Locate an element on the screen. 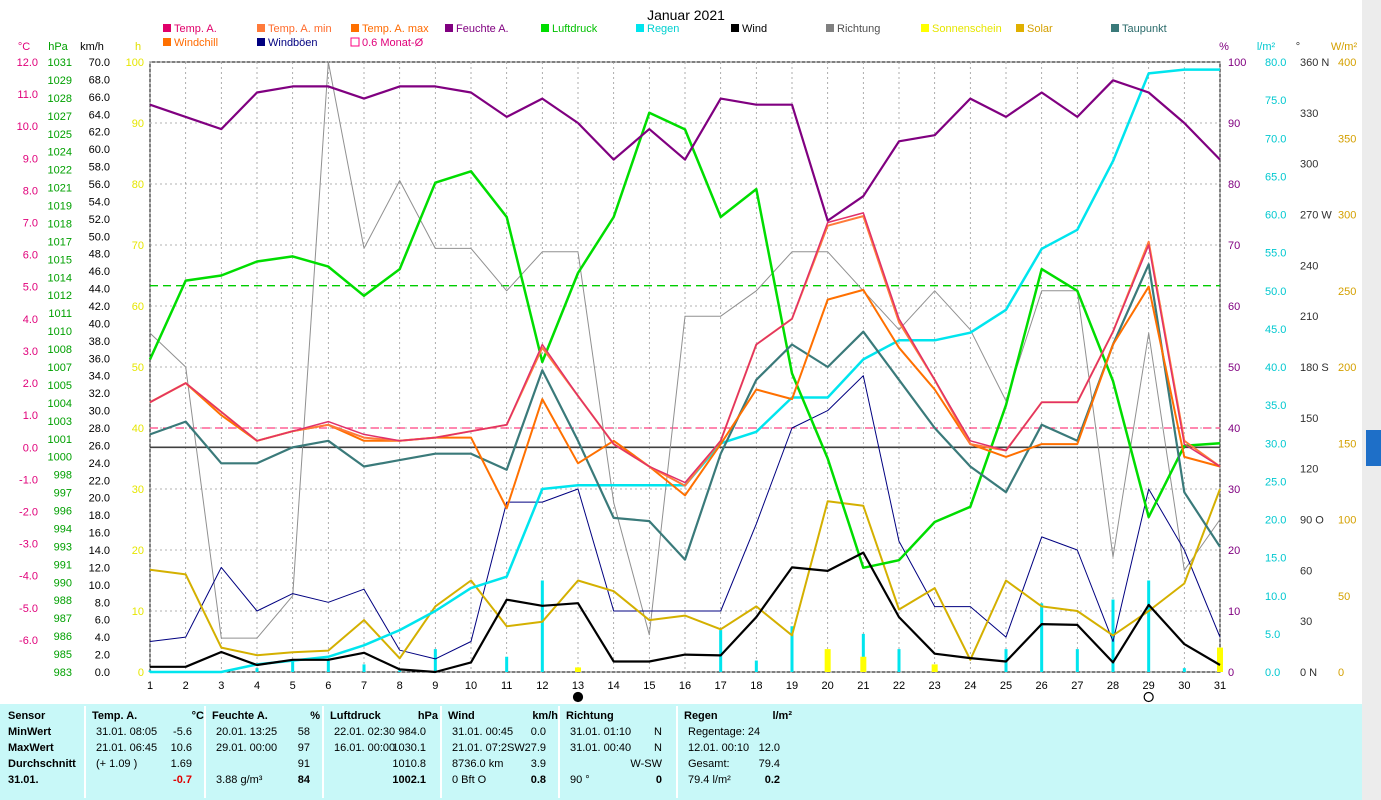  sun-hours-tick-label: 10 is located at coordinates (138, 612).